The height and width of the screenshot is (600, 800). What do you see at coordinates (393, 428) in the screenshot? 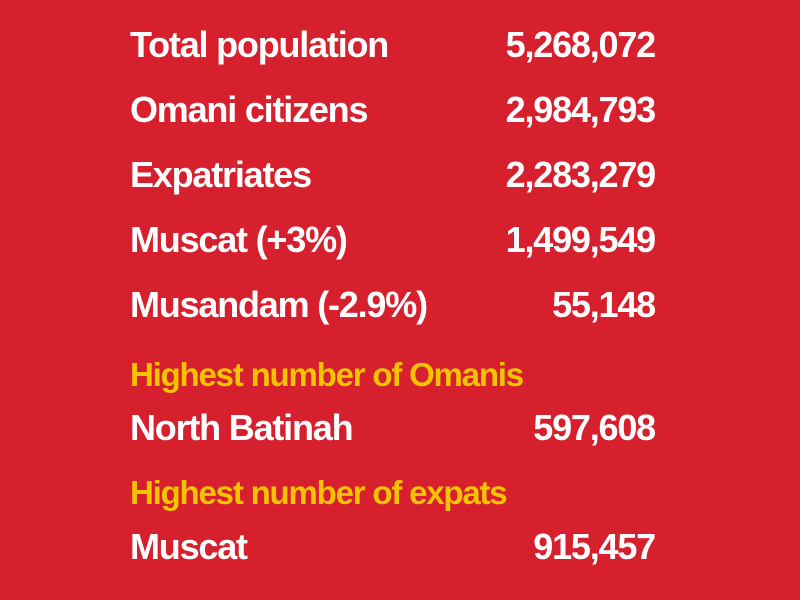
I see `stat-row: North Batinah 597,608` at bounding box center [393, 428].